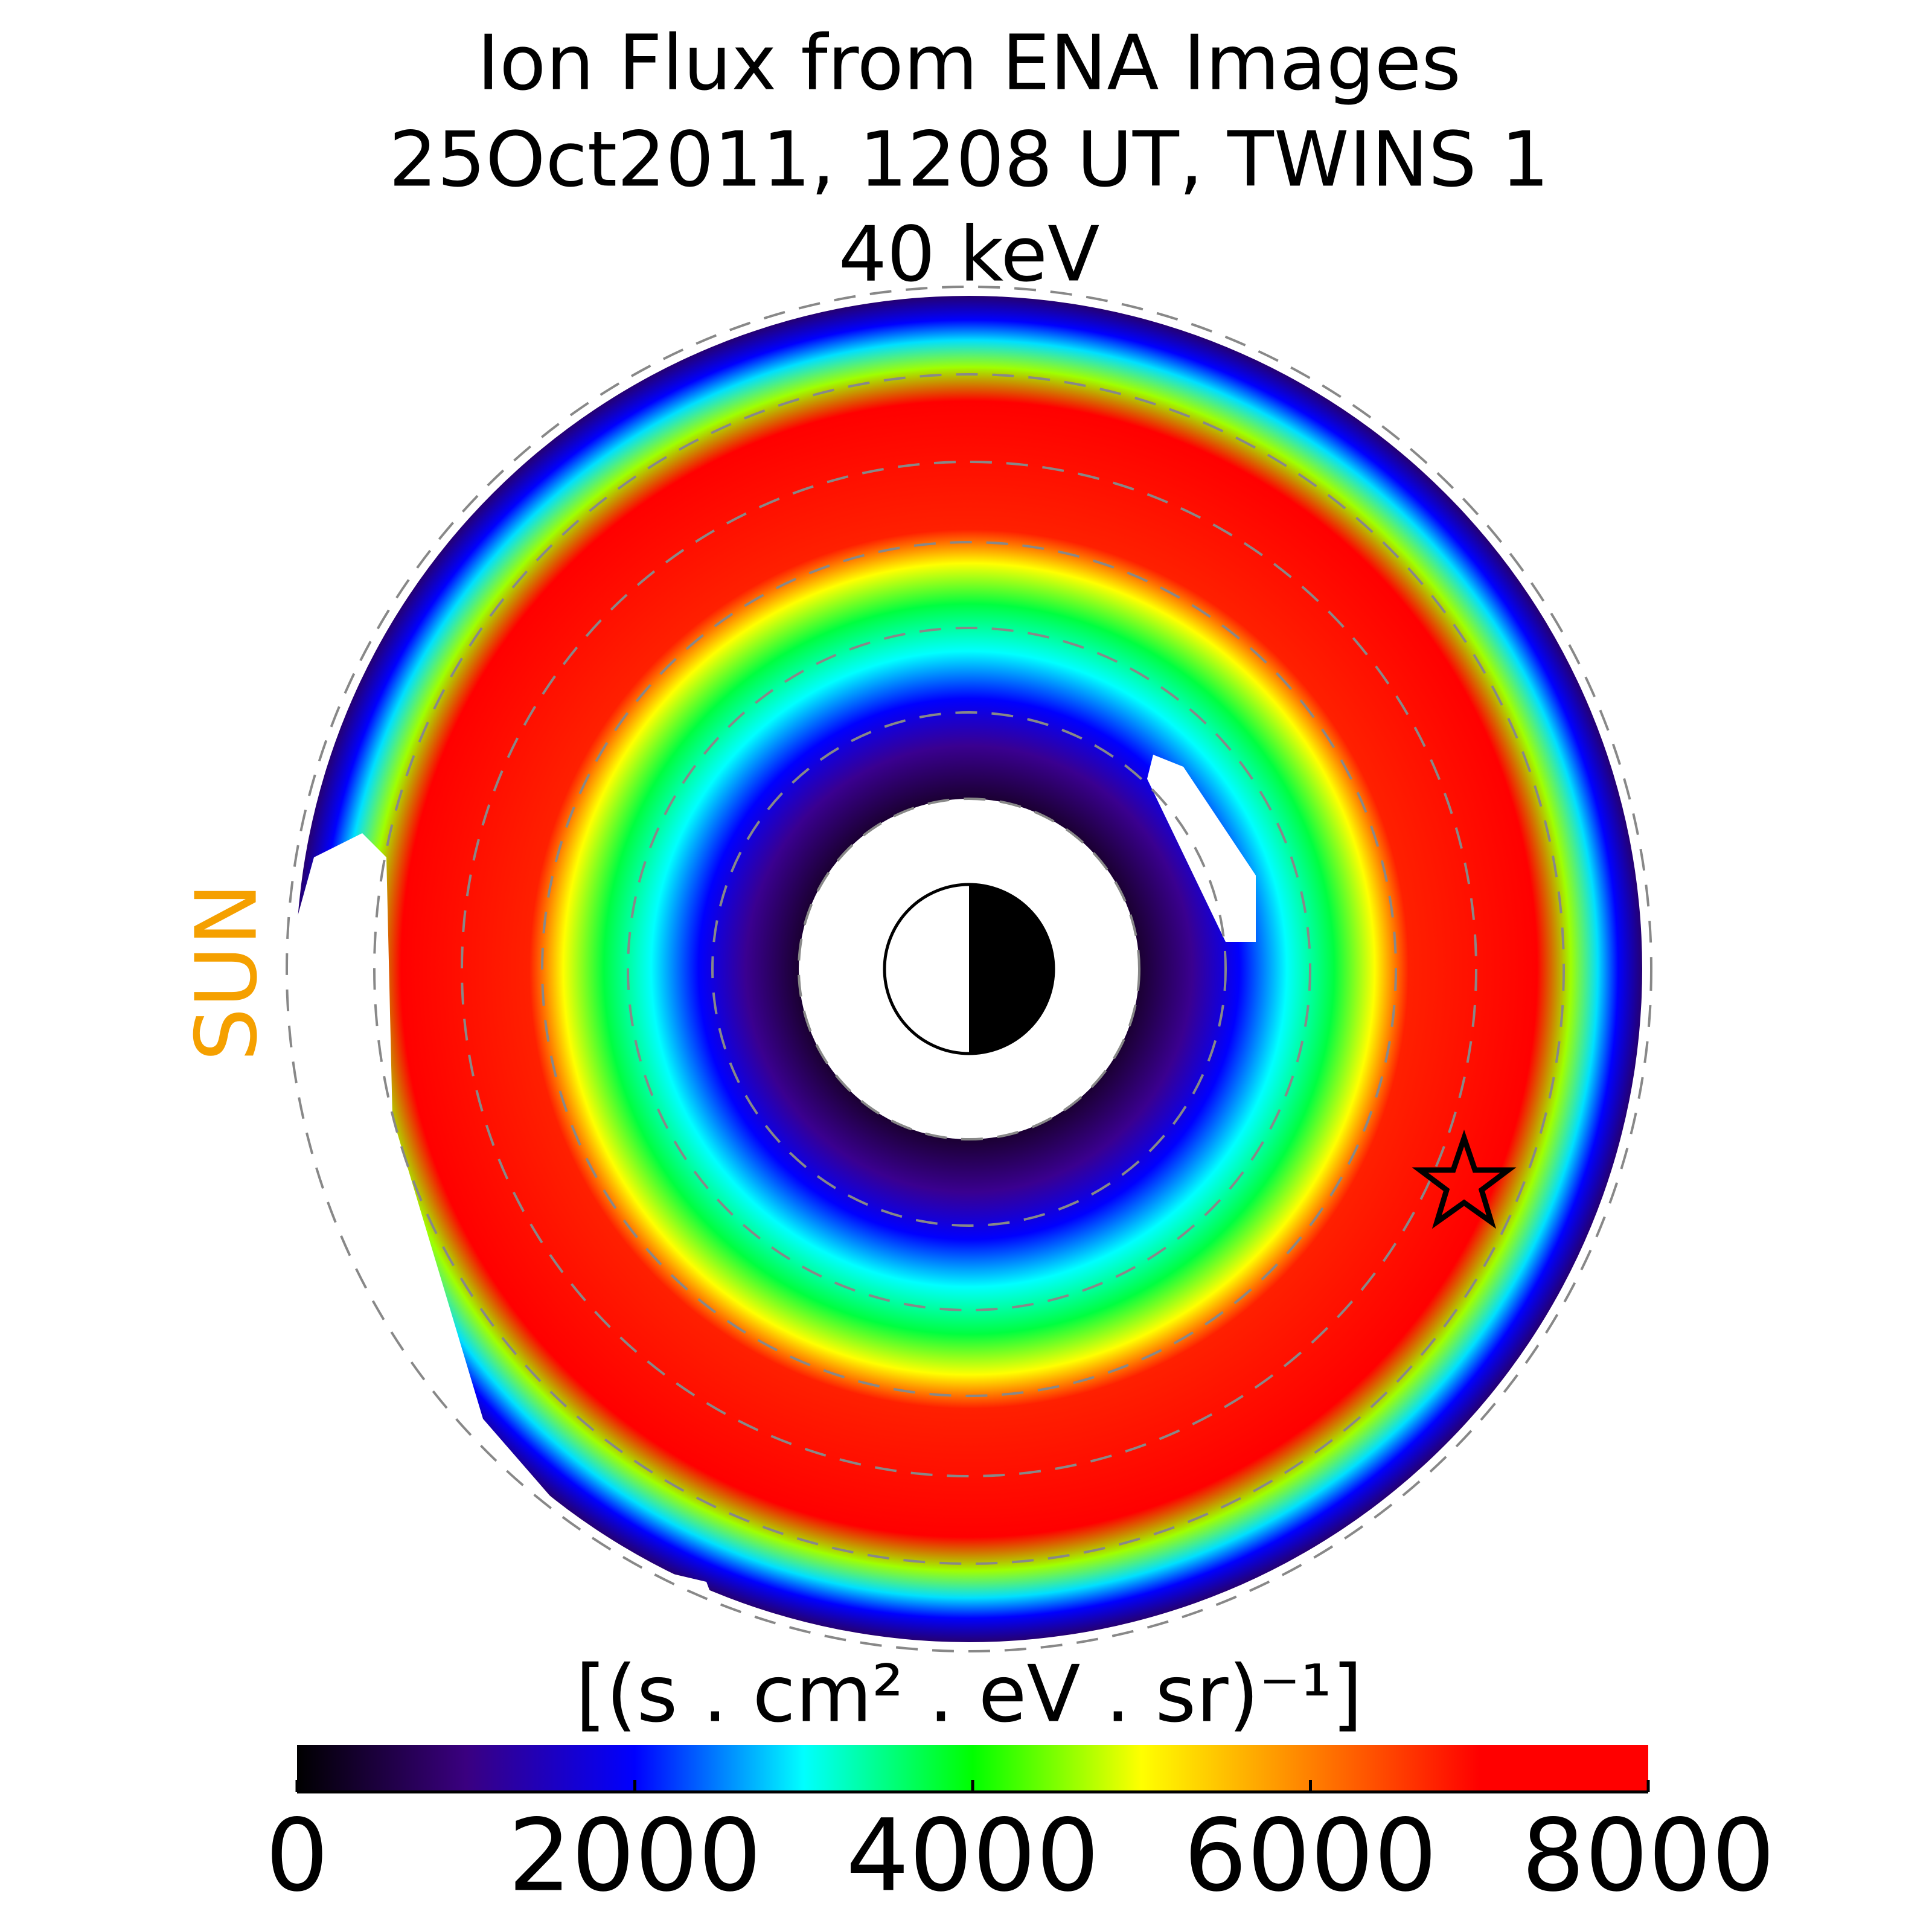  What do you see at coordinates (1311, 1855) in the screenshot?
I see `colorbar-tick-label: 6000` at bounding box center [1311, 1855].